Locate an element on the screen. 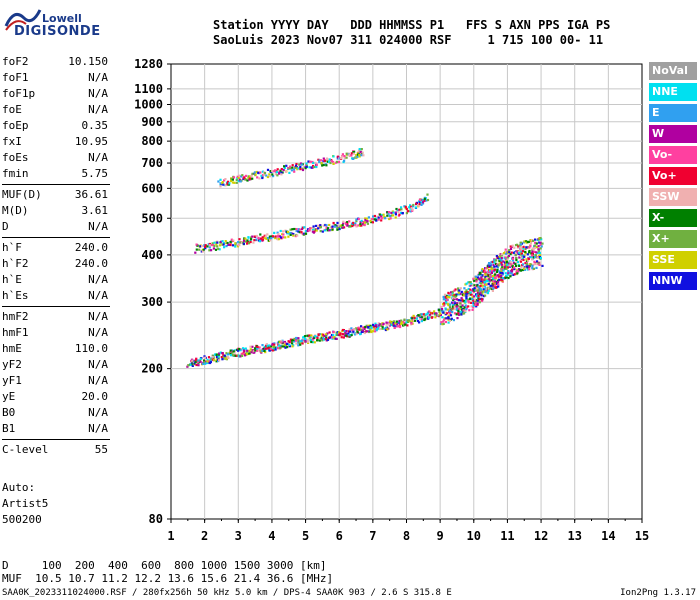 The width and height of the screenshot is (700, 600). param-row: foE N/A is located at coordinates (56, 110).